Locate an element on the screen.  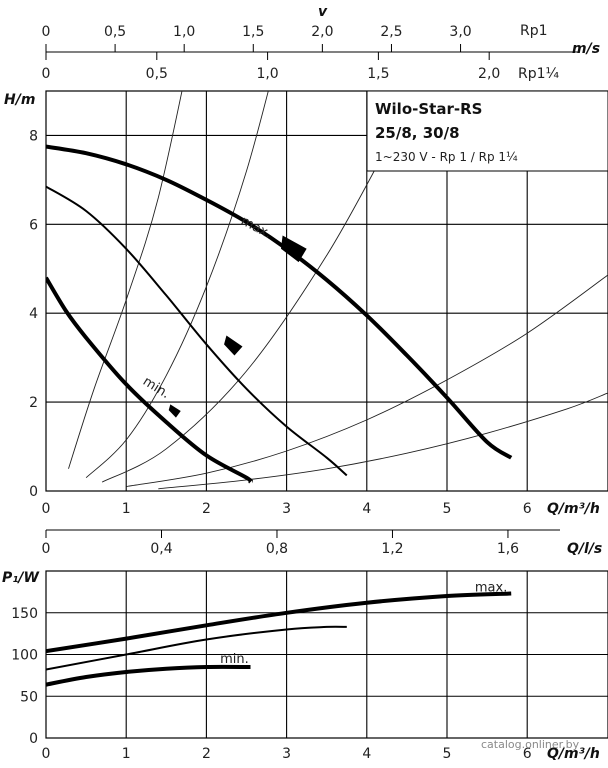
power-y-axis-label: P₁/W is located at coordinates (21, 578).